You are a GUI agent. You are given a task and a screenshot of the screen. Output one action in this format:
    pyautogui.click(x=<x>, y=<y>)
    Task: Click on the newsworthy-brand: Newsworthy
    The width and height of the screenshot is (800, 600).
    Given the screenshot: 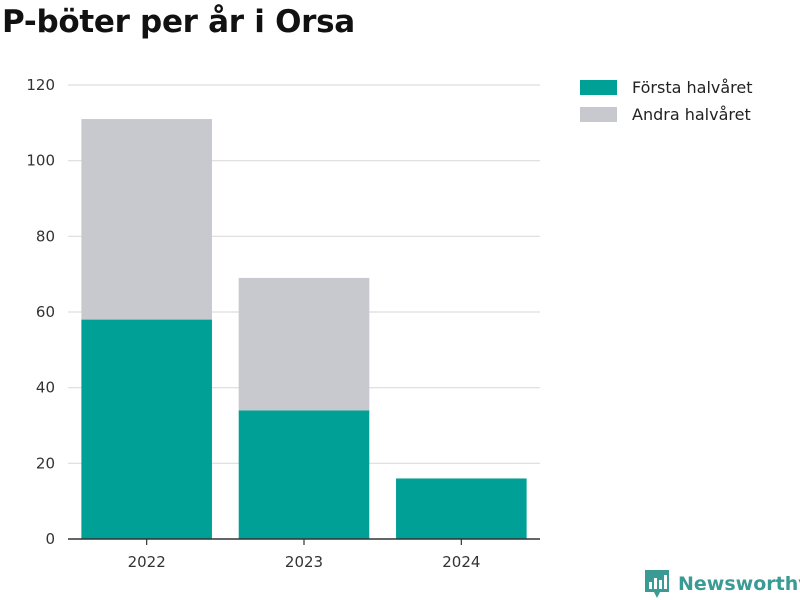 What is the action you would take?
    pyautogui.click(x=722, y=584)
    